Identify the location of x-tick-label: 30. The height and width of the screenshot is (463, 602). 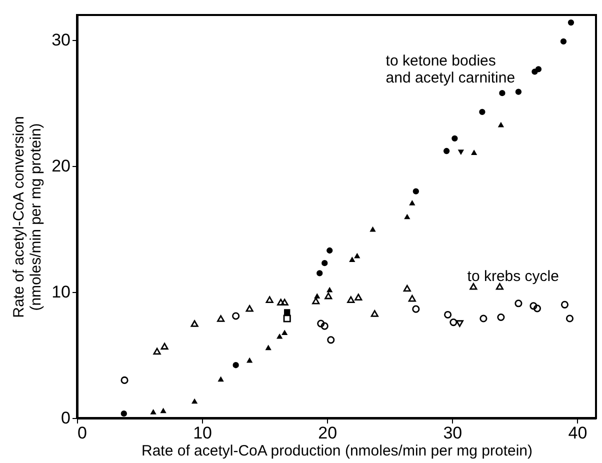
(452, 433).